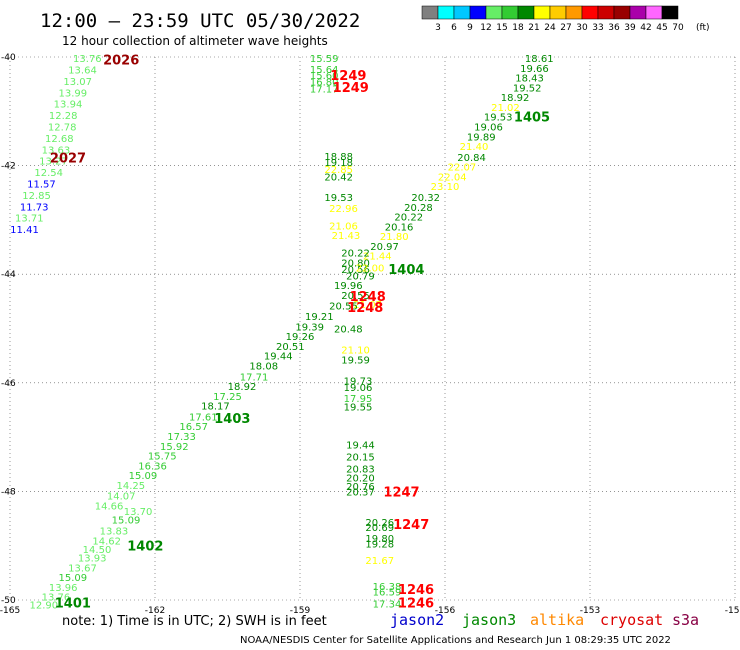 Image resolution: width=740 pixels, height=650 pixels. What do you see at coordinates (73, 604) in the screenshot?
I see `pass-number-label: 1401` at bounding box center [73, 604].